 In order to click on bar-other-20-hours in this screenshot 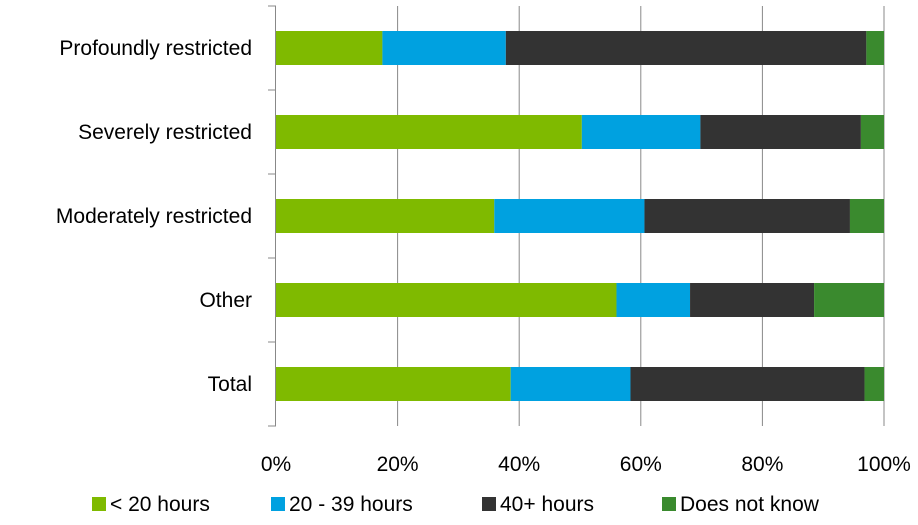, I will do `click(446, 300)`.